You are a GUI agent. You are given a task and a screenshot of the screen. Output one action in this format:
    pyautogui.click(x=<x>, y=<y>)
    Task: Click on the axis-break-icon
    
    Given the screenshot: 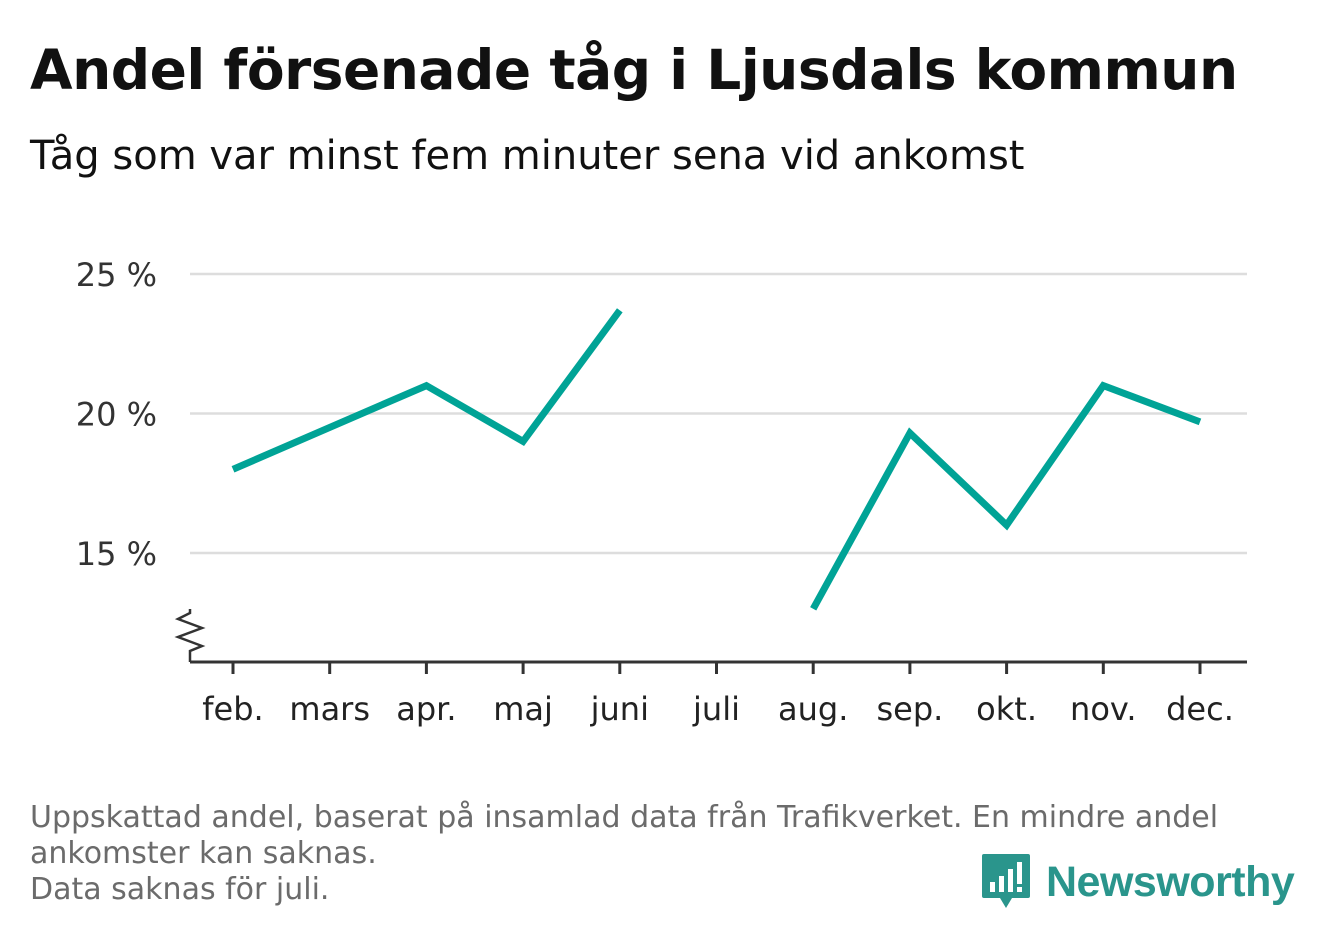 What is the action you would take?
    pyautogui.click(x=190, y=635)
    